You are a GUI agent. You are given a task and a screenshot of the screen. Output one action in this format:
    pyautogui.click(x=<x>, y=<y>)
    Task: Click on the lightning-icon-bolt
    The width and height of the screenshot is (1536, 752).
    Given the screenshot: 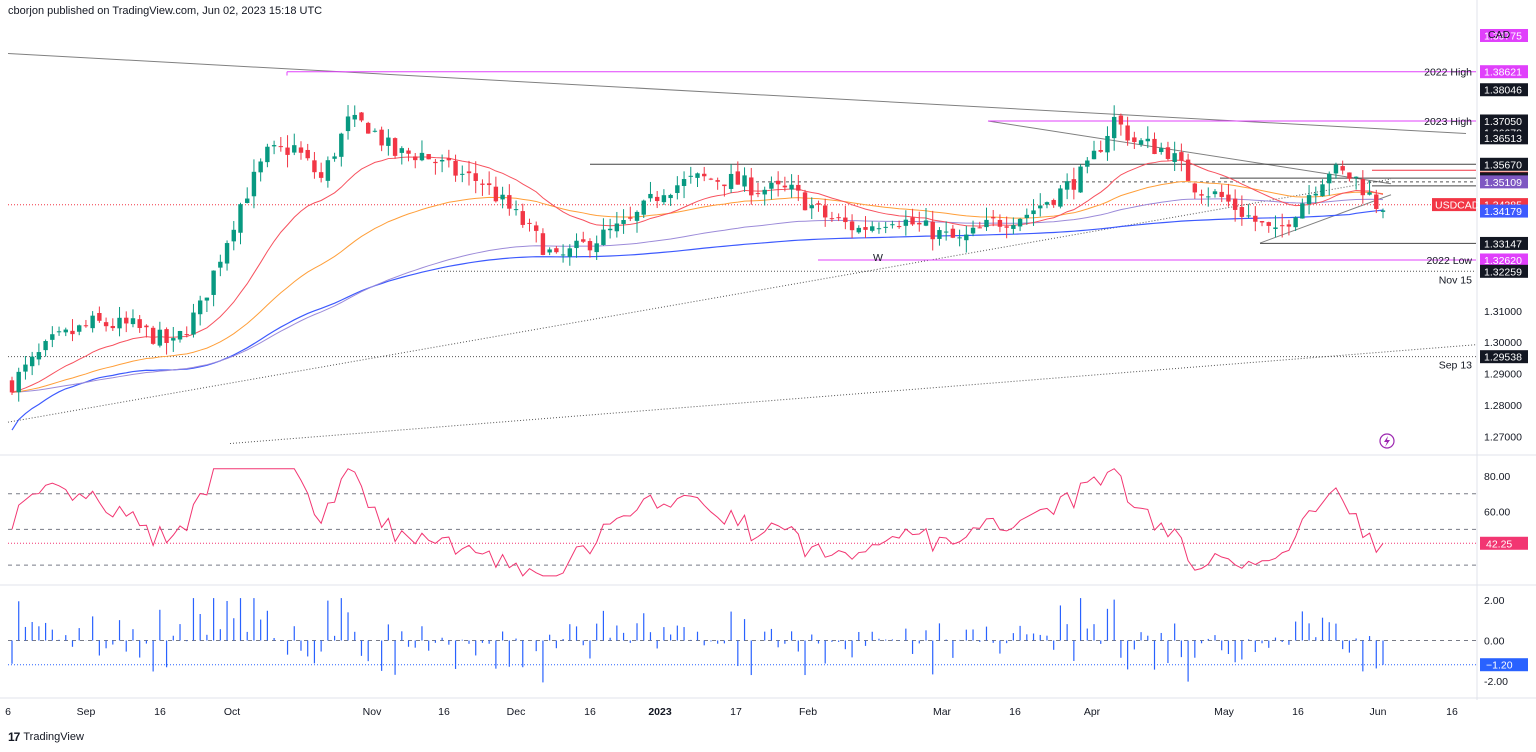 What is the action you would take?
    pyautogui.click(x=1387, y=441)
    